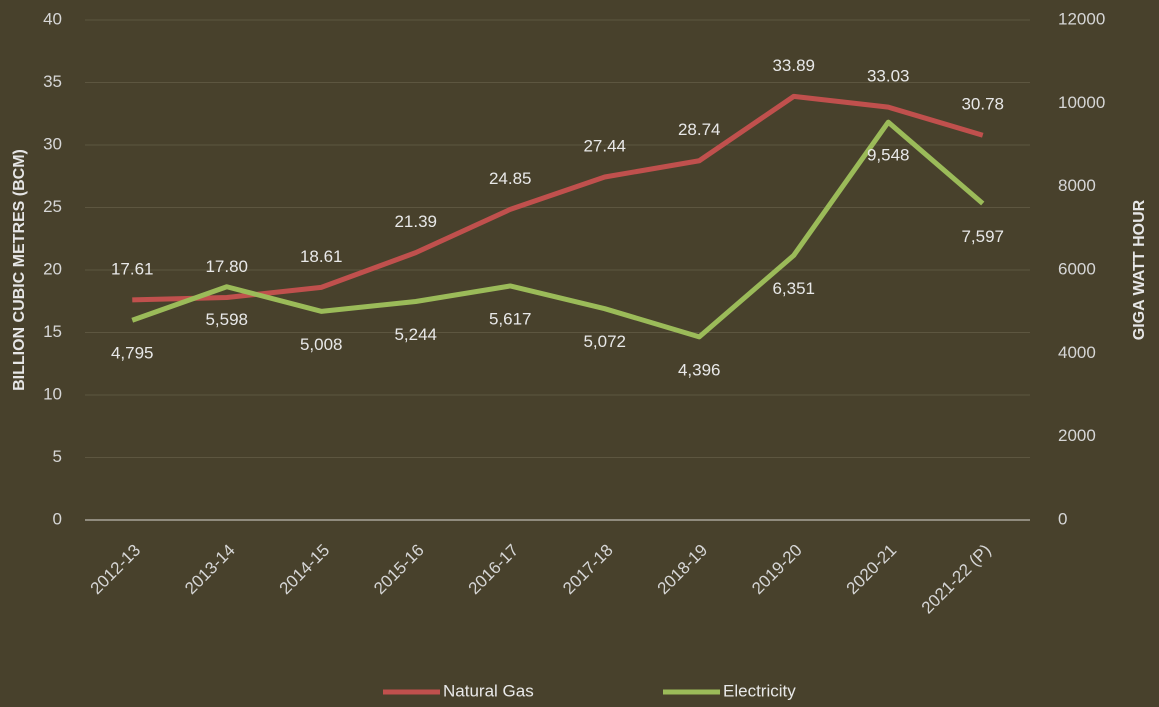 This screenshot has width=1159, height=707. I want to click on y-tick-label: 5, so click(57, 456).